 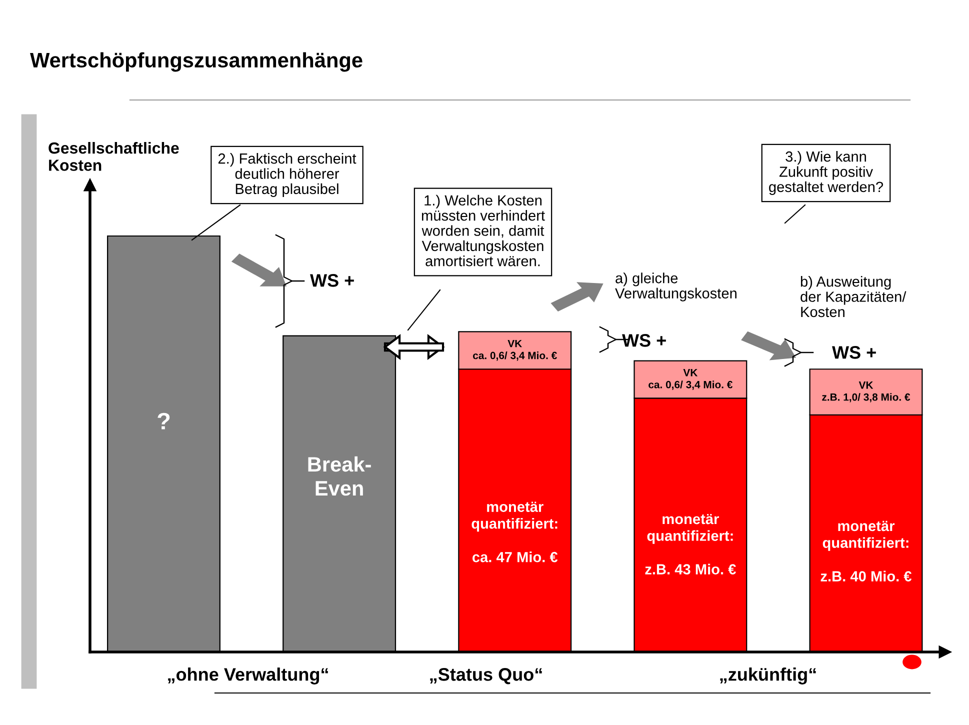 What do you see at coordinates (196, 62) in the screenshot?
I see `chart-title: Wertschöpfungszusammenhänge` at bounding box center [196, 62].